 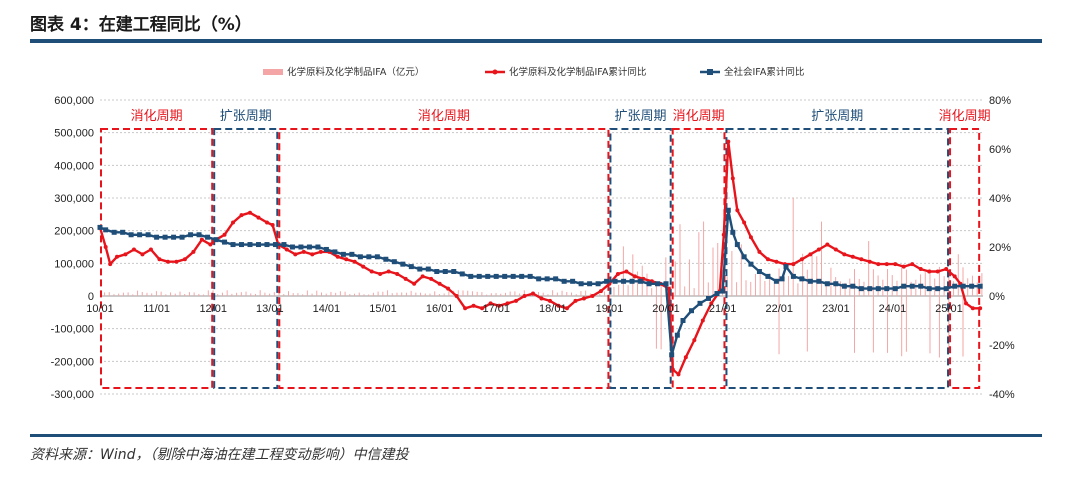 I want to click on left-axis-tick-label: 500,000, so click(x=74, y=134).